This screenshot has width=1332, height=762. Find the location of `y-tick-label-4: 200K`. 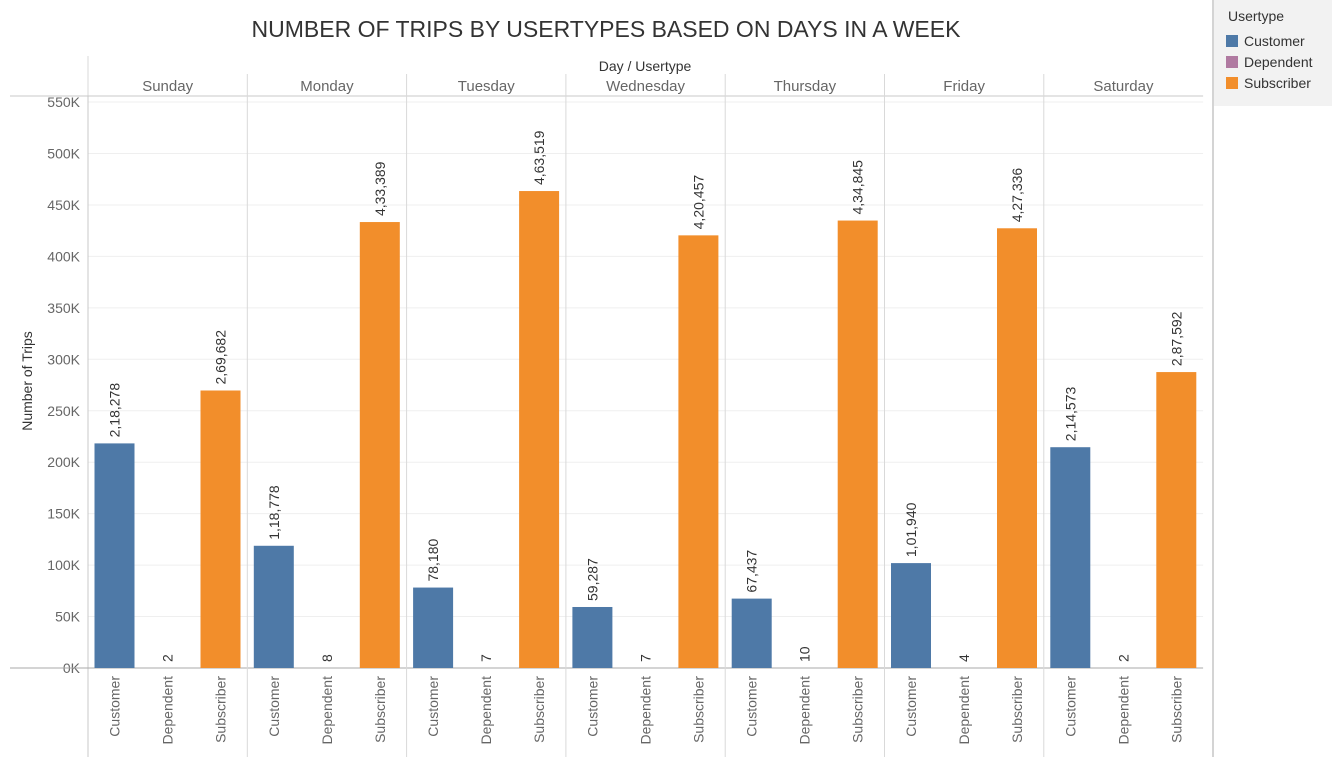

y-tick-label-4: 200K is located at coordinates (63, 462).